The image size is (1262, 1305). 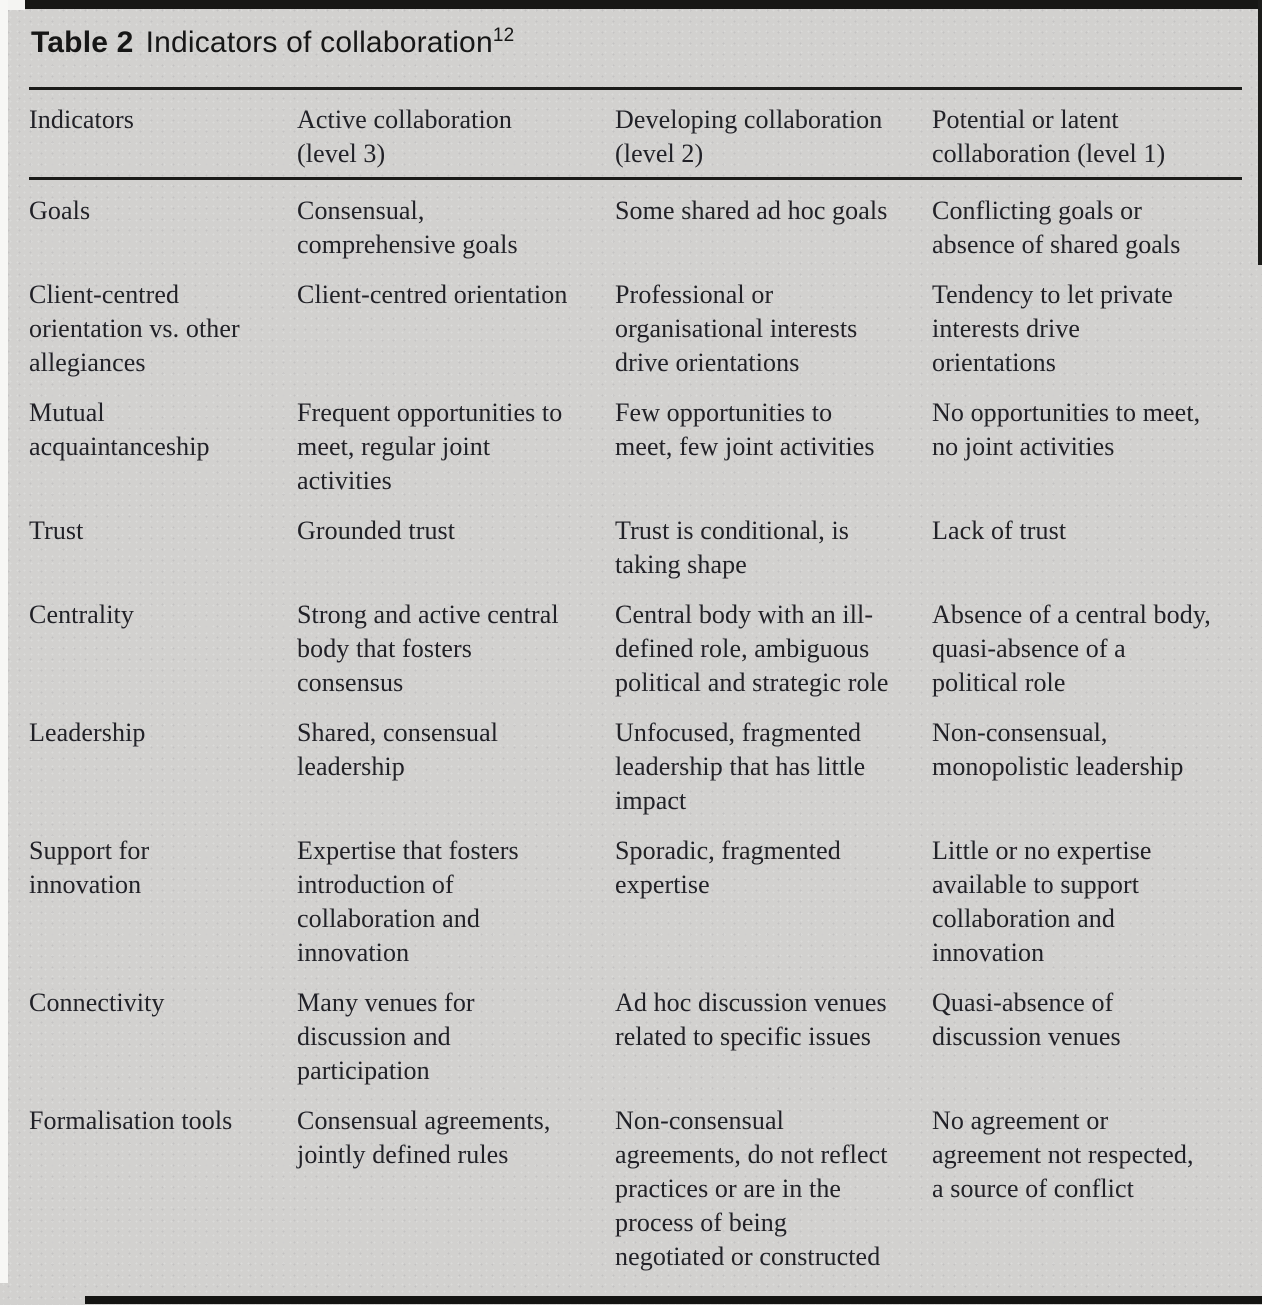 What do you see at coordinates (999, 530) in the screenshot?
I see `cell-level1: Lack of trust` at bounding box center [999, 530].